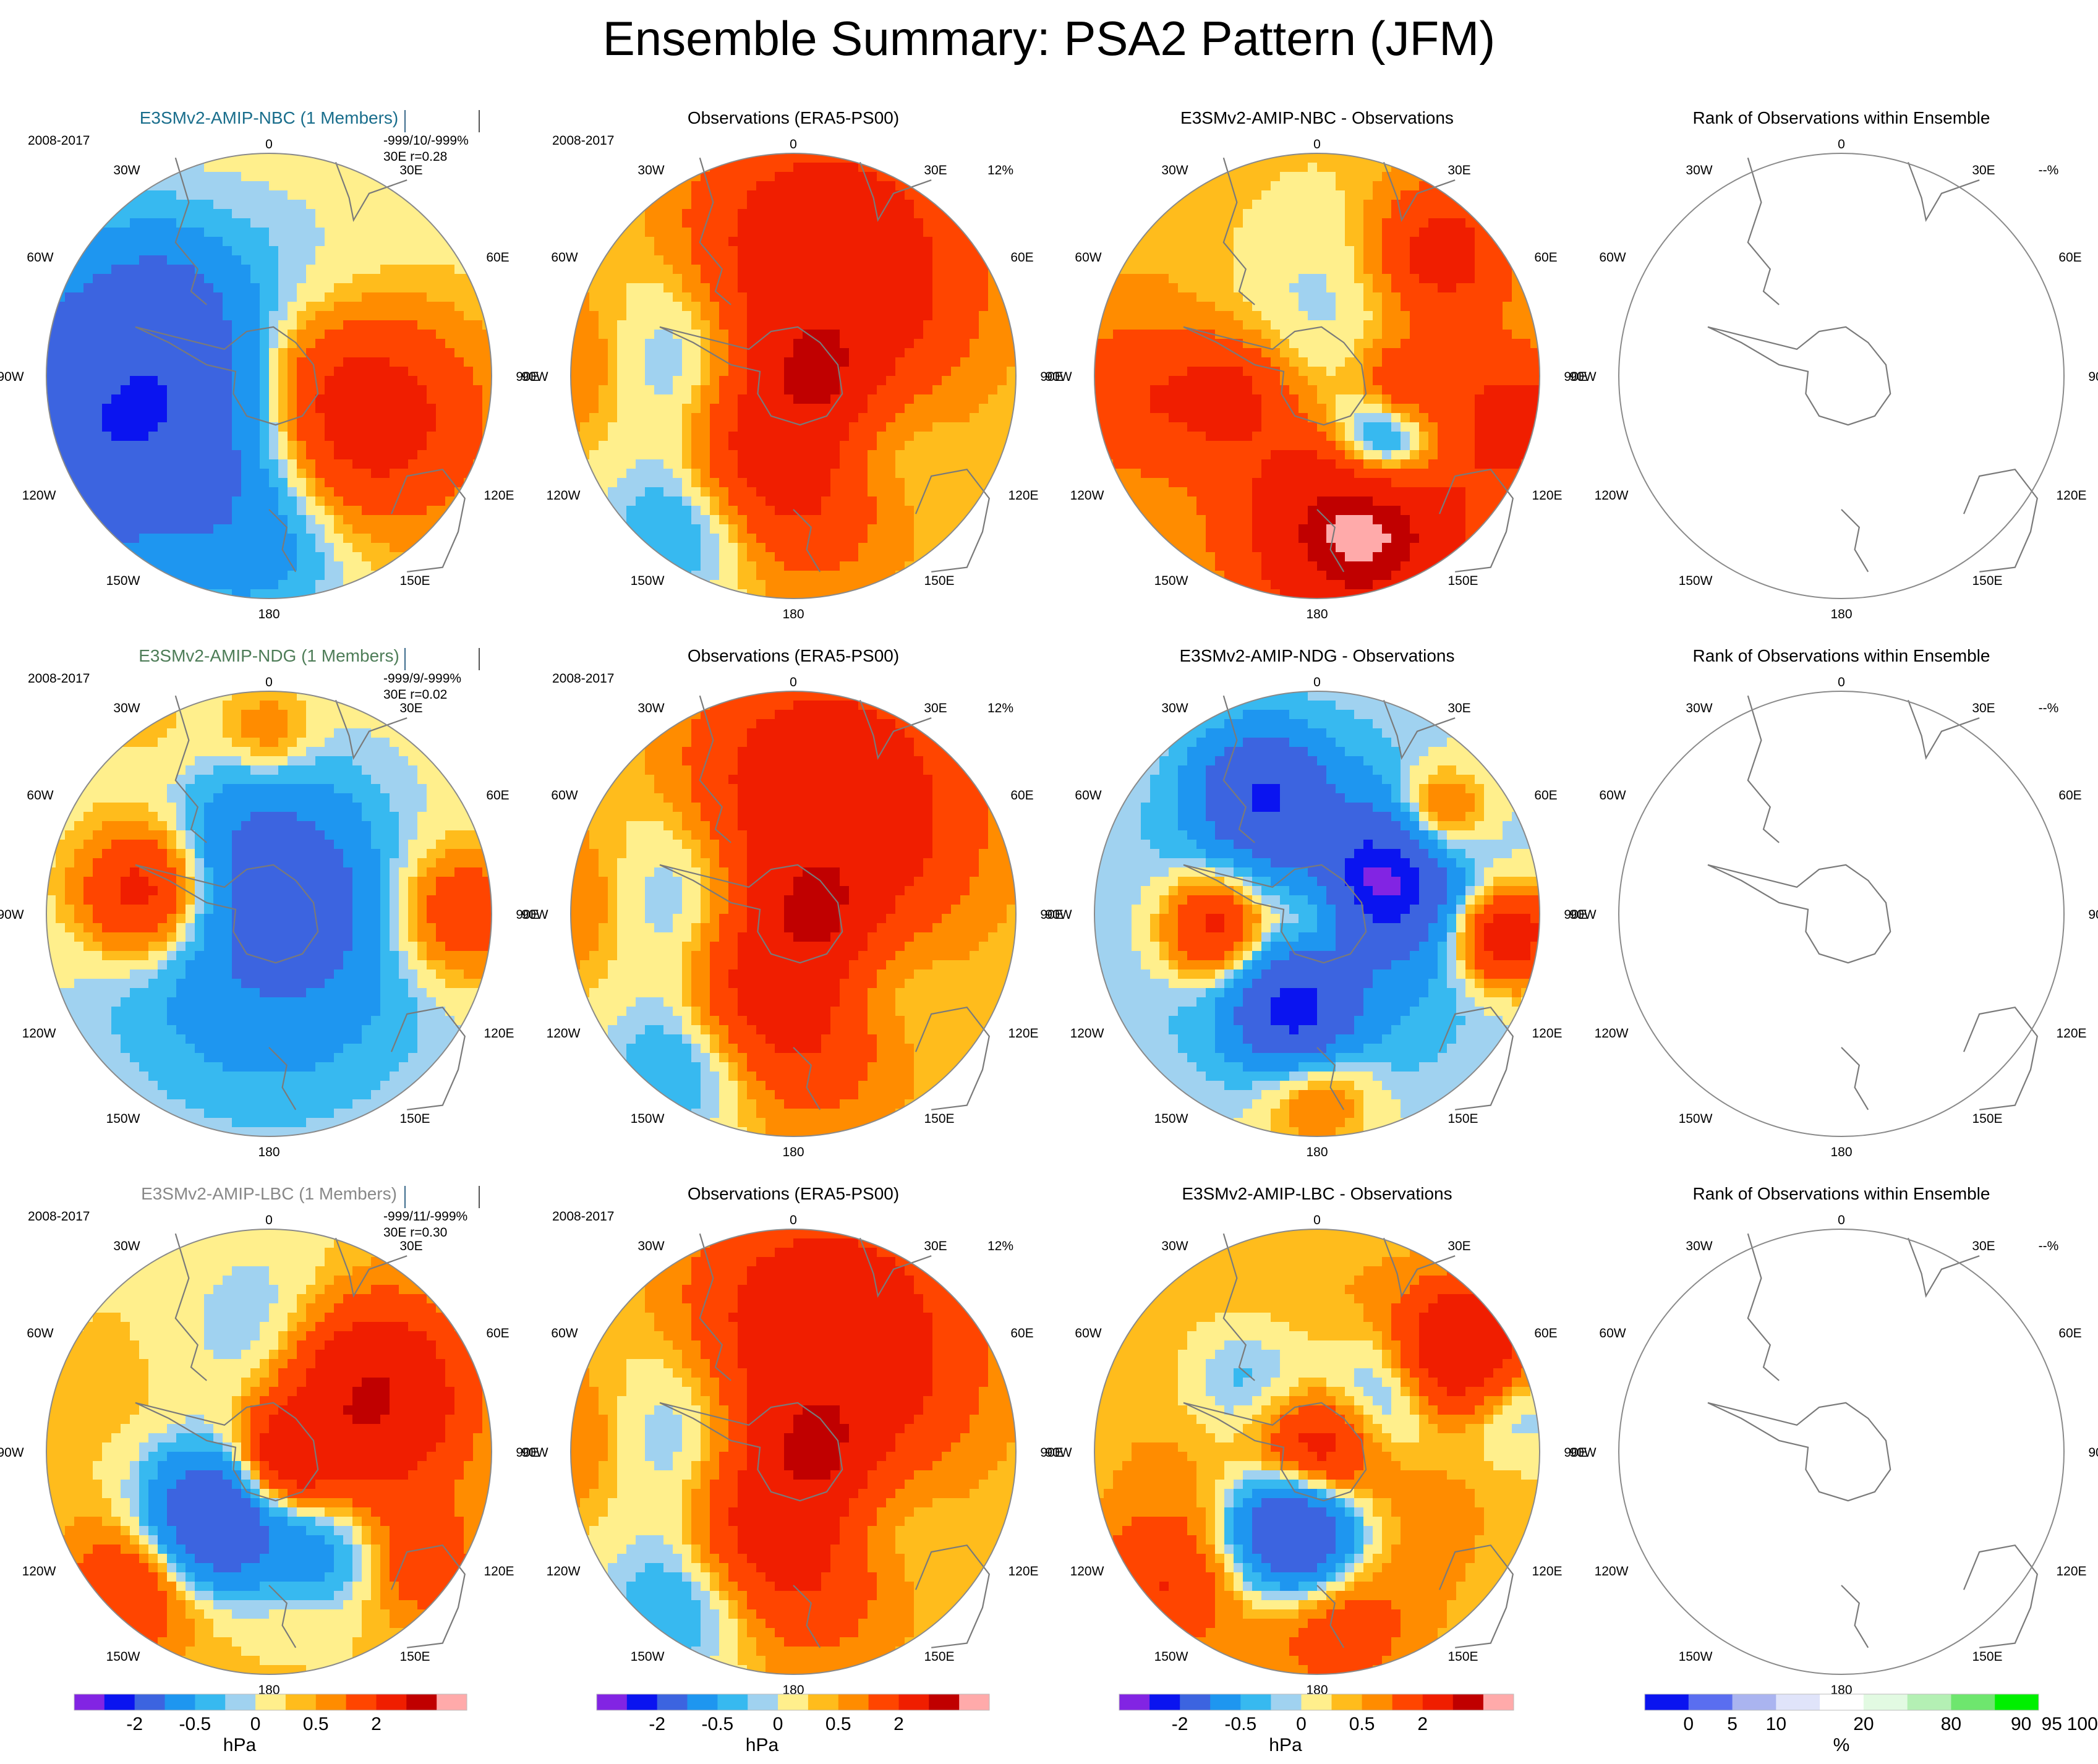  Describe the element at coordinates (2052, 1724) in the screenshot. I see `colorbar-tick-label: 95` at that location.